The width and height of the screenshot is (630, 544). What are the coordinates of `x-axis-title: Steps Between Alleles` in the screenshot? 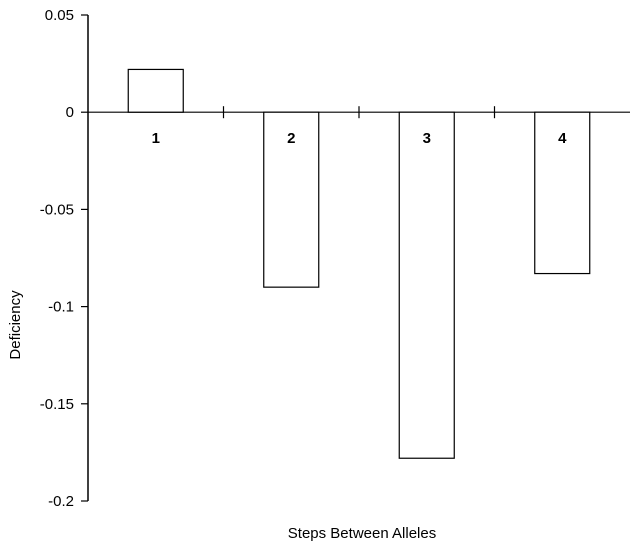 It's located at (362, 533).